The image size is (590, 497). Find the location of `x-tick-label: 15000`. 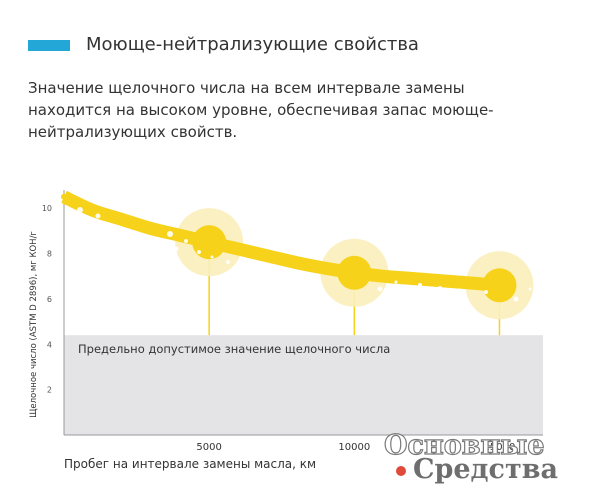

x-tick-label: 15000 is located at coordinates (500, 447).